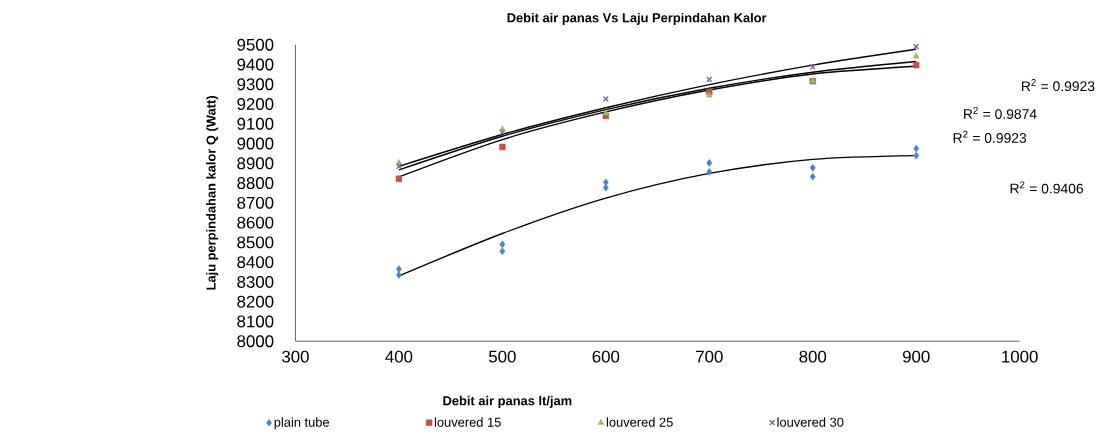 The image size is (1096, 435). What do you see at coordinates (295, 356) in the screenshot?
I see `x-tick-label: 300` at bounding box center [295, 356].